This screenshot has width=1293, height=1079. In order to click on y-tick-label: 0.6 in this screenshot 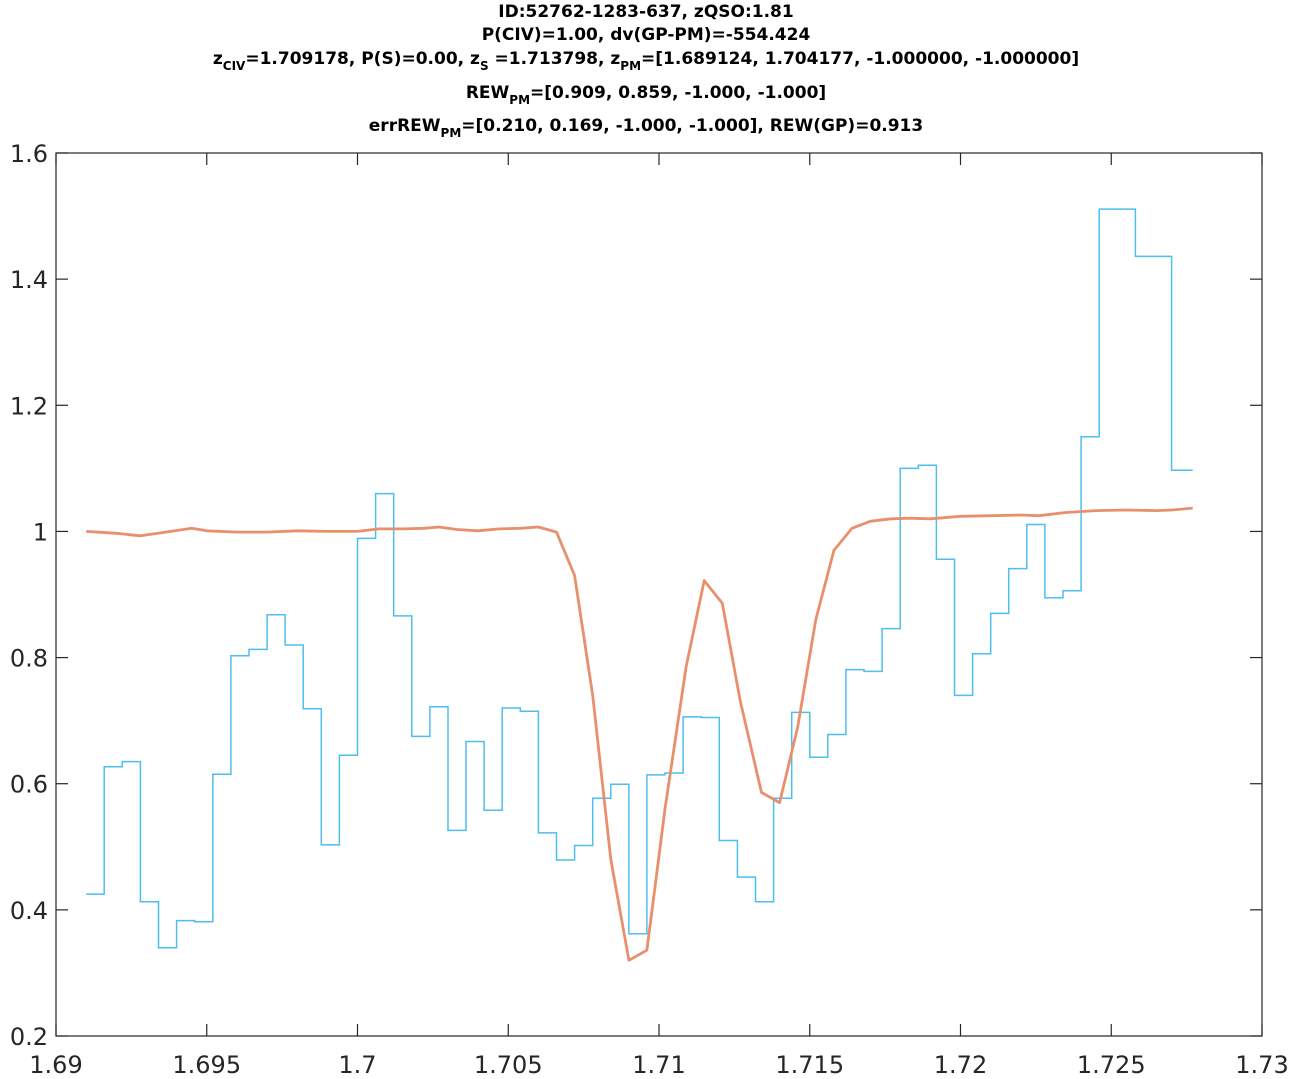, I will do `click(29, 785)`.